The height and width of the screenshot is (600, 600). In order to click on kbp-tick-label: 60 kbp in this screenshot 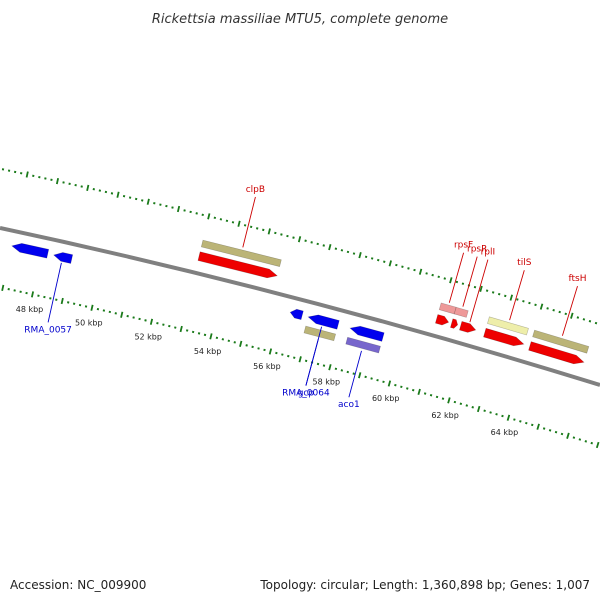, I will do `click(386, 398)`.